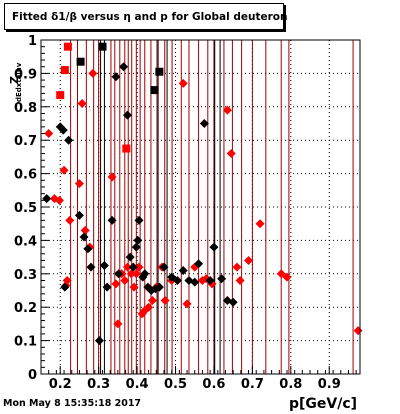 This screenshot has width=400, height=414. I want to click on y-tick-label: 0.4, so click(25, 241).